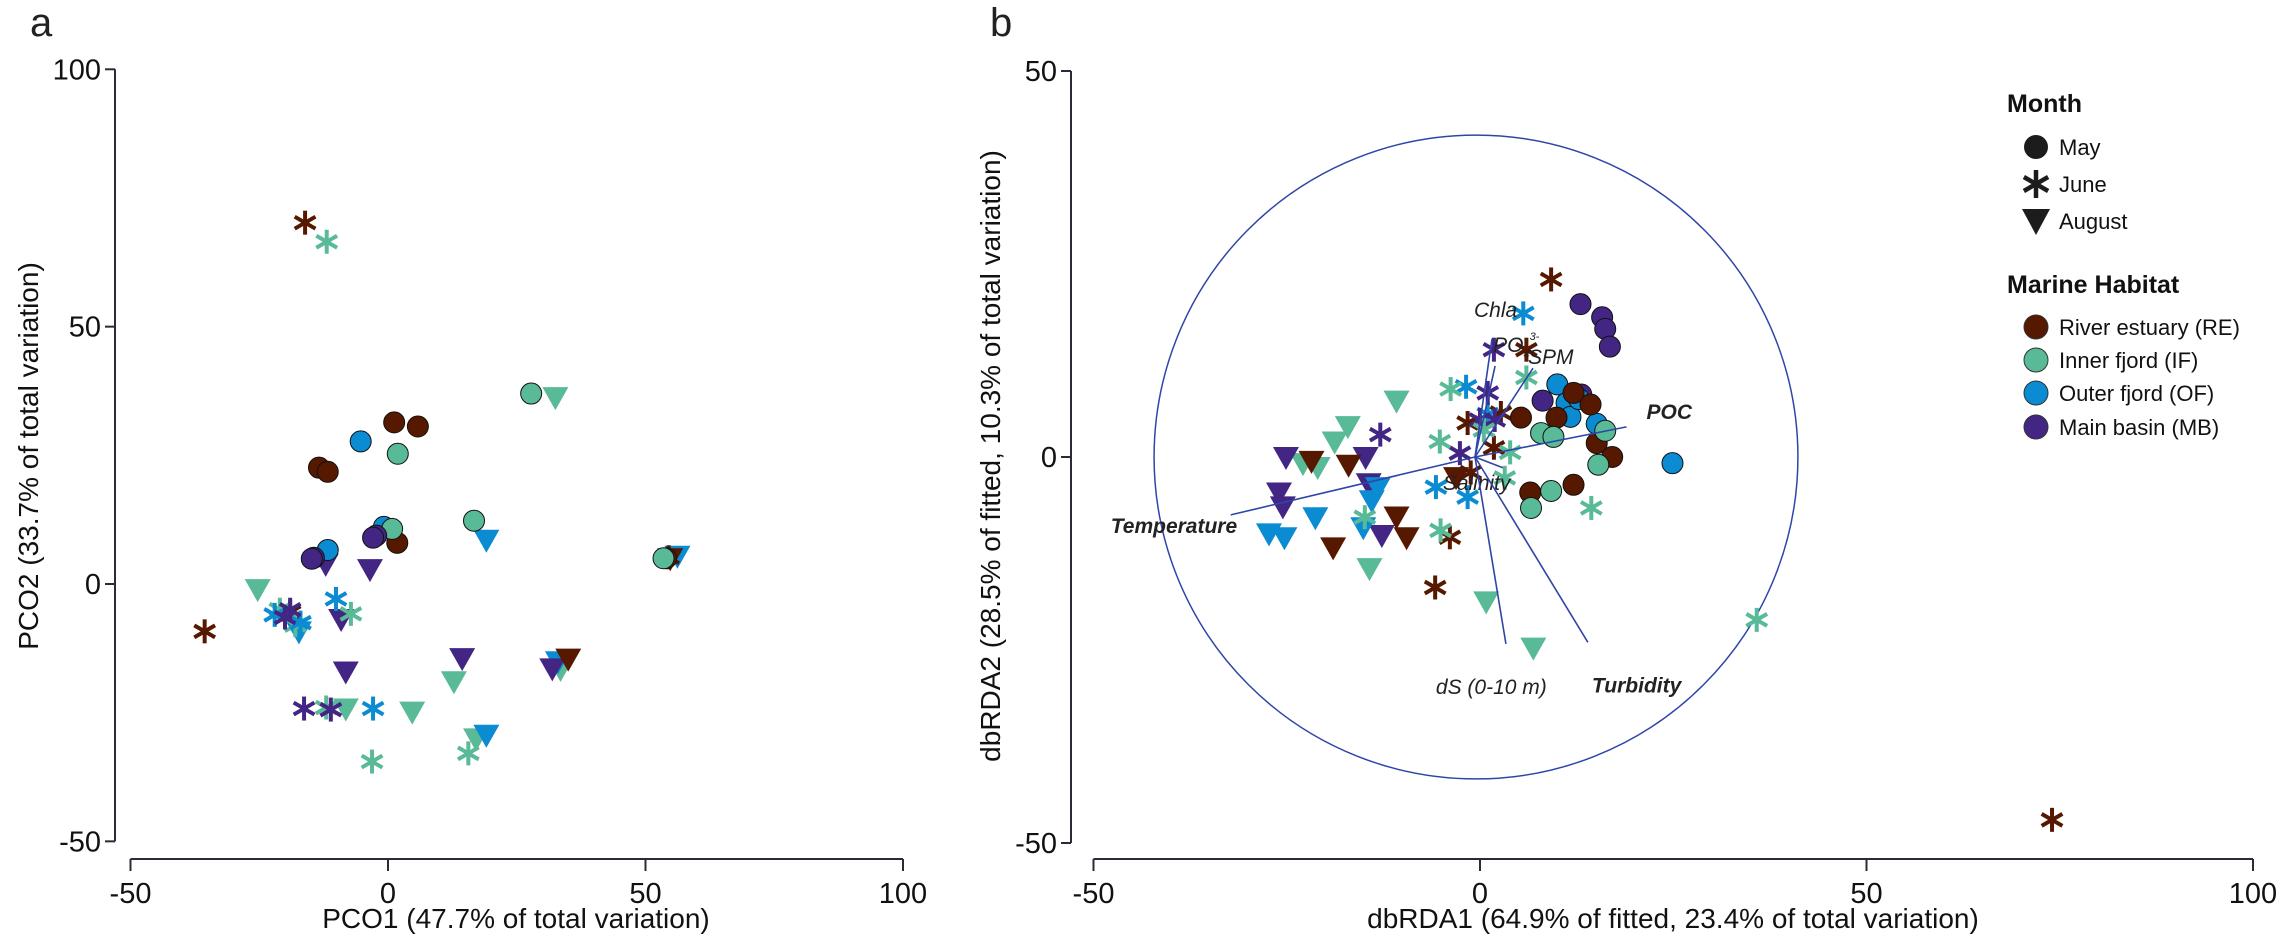  What do you see at coordinates (1049, 458) in the screenshot?
I see `y-tick-label: 0` at bounding box center [1049, 458].